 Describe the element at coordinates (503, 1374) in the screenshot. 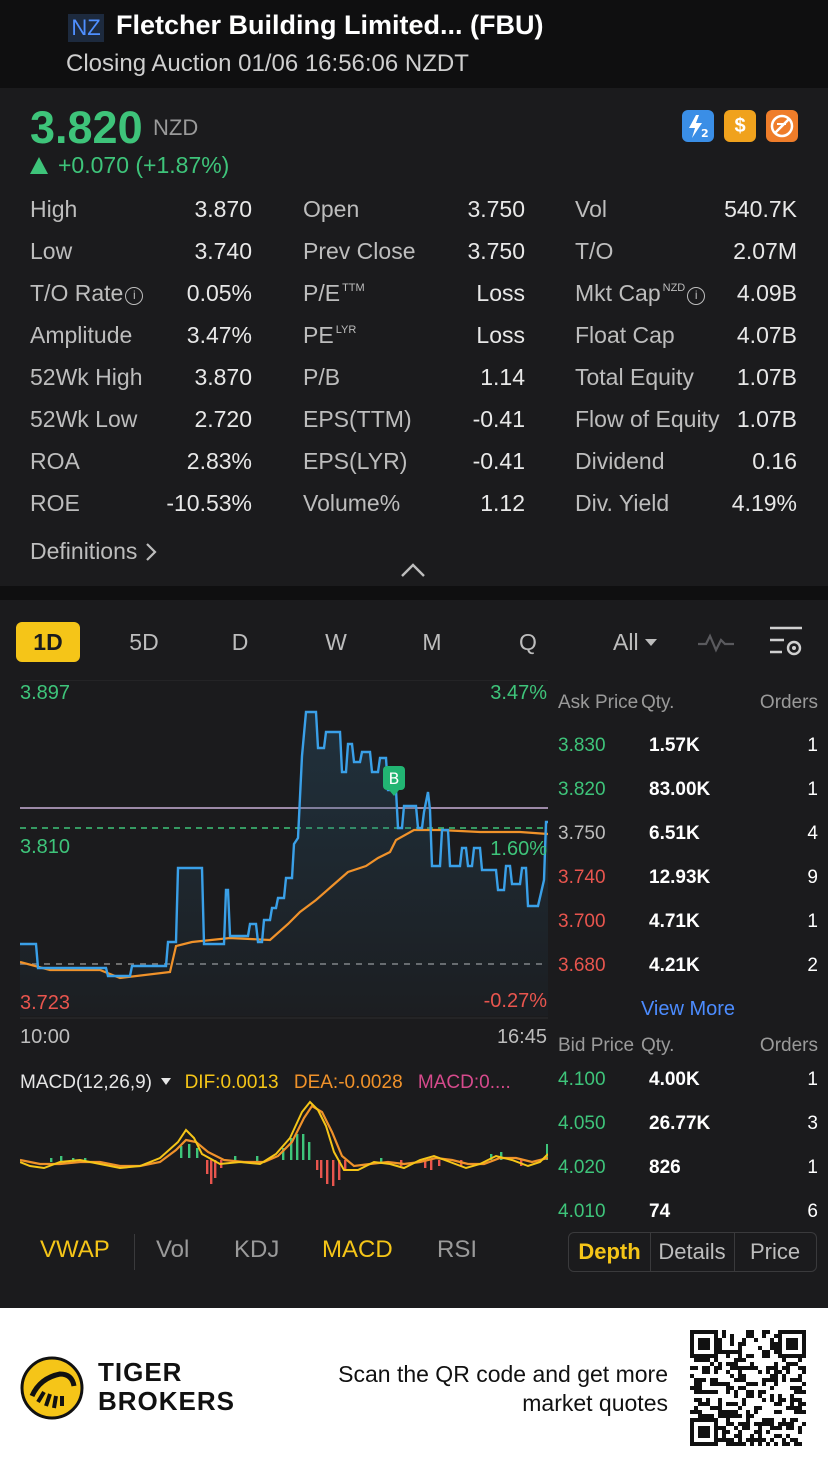

I see `scan-line-1: Scan the QR code and get more` at that location.